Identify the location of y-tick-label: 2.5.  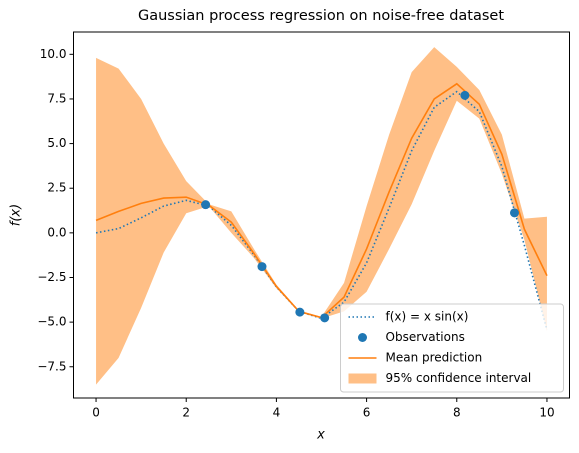
(56, 188).